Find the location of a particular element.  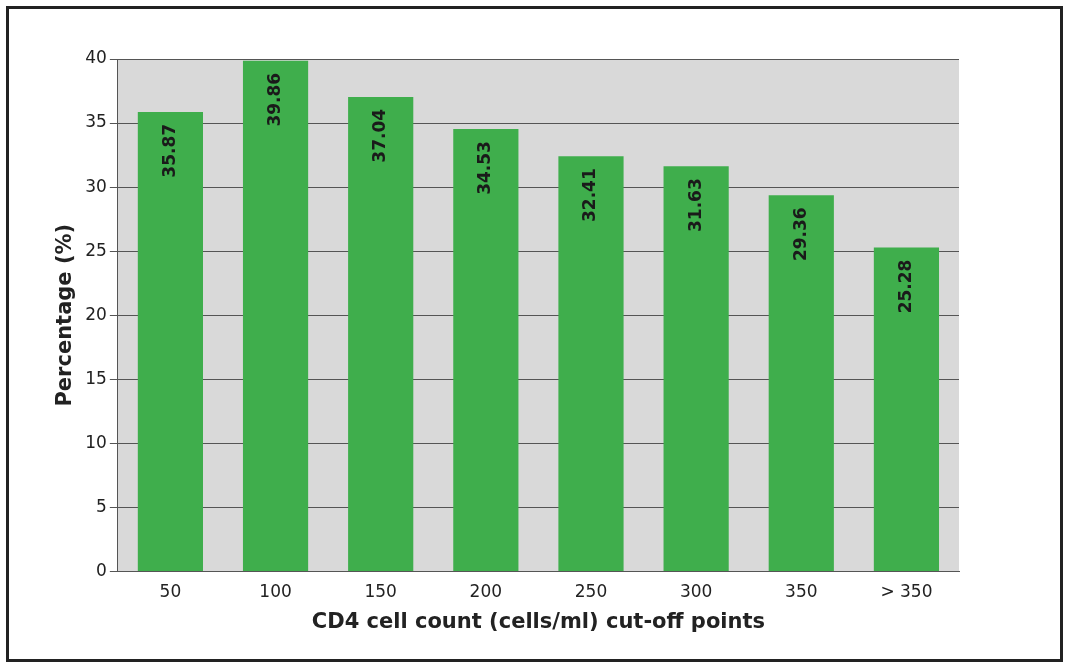

x-axis-title: CD4 cell count (cells/ml) cut-off points is located at coordinates (538, 620).